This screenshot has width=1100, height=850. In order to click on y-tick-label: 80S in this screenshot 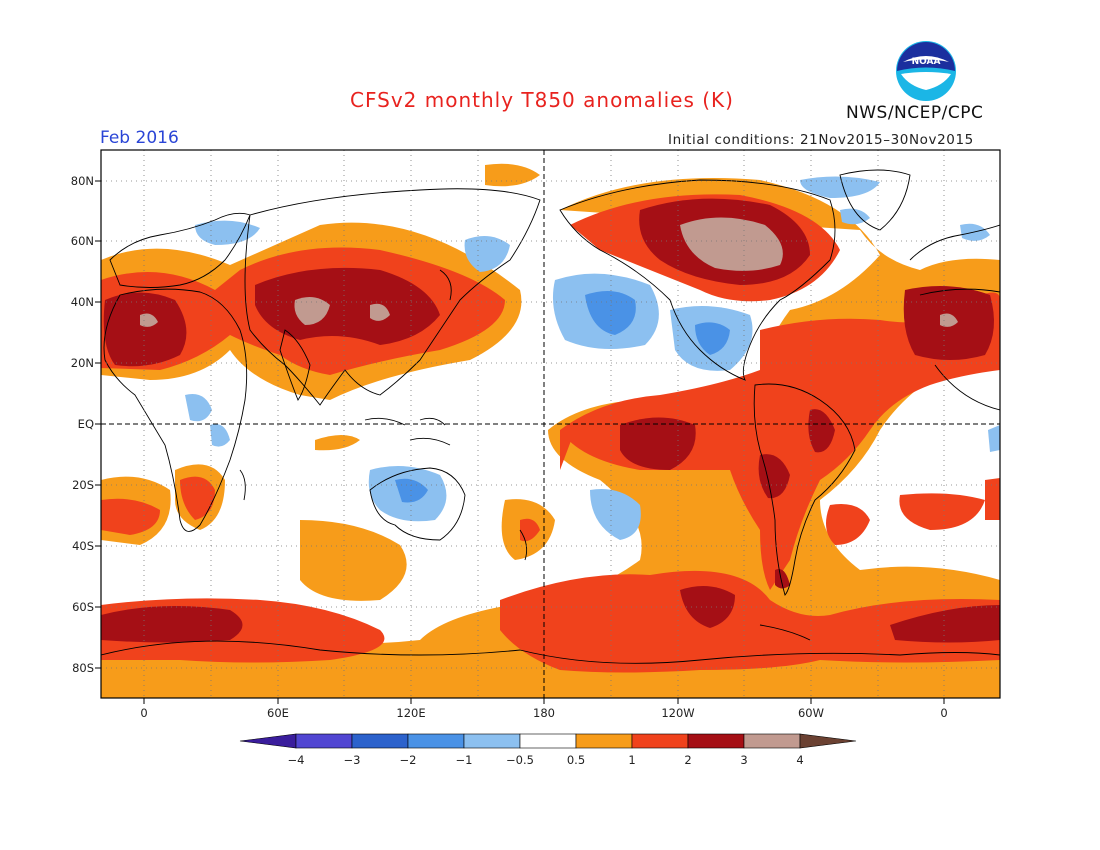, I will do `click(83, 668)`.